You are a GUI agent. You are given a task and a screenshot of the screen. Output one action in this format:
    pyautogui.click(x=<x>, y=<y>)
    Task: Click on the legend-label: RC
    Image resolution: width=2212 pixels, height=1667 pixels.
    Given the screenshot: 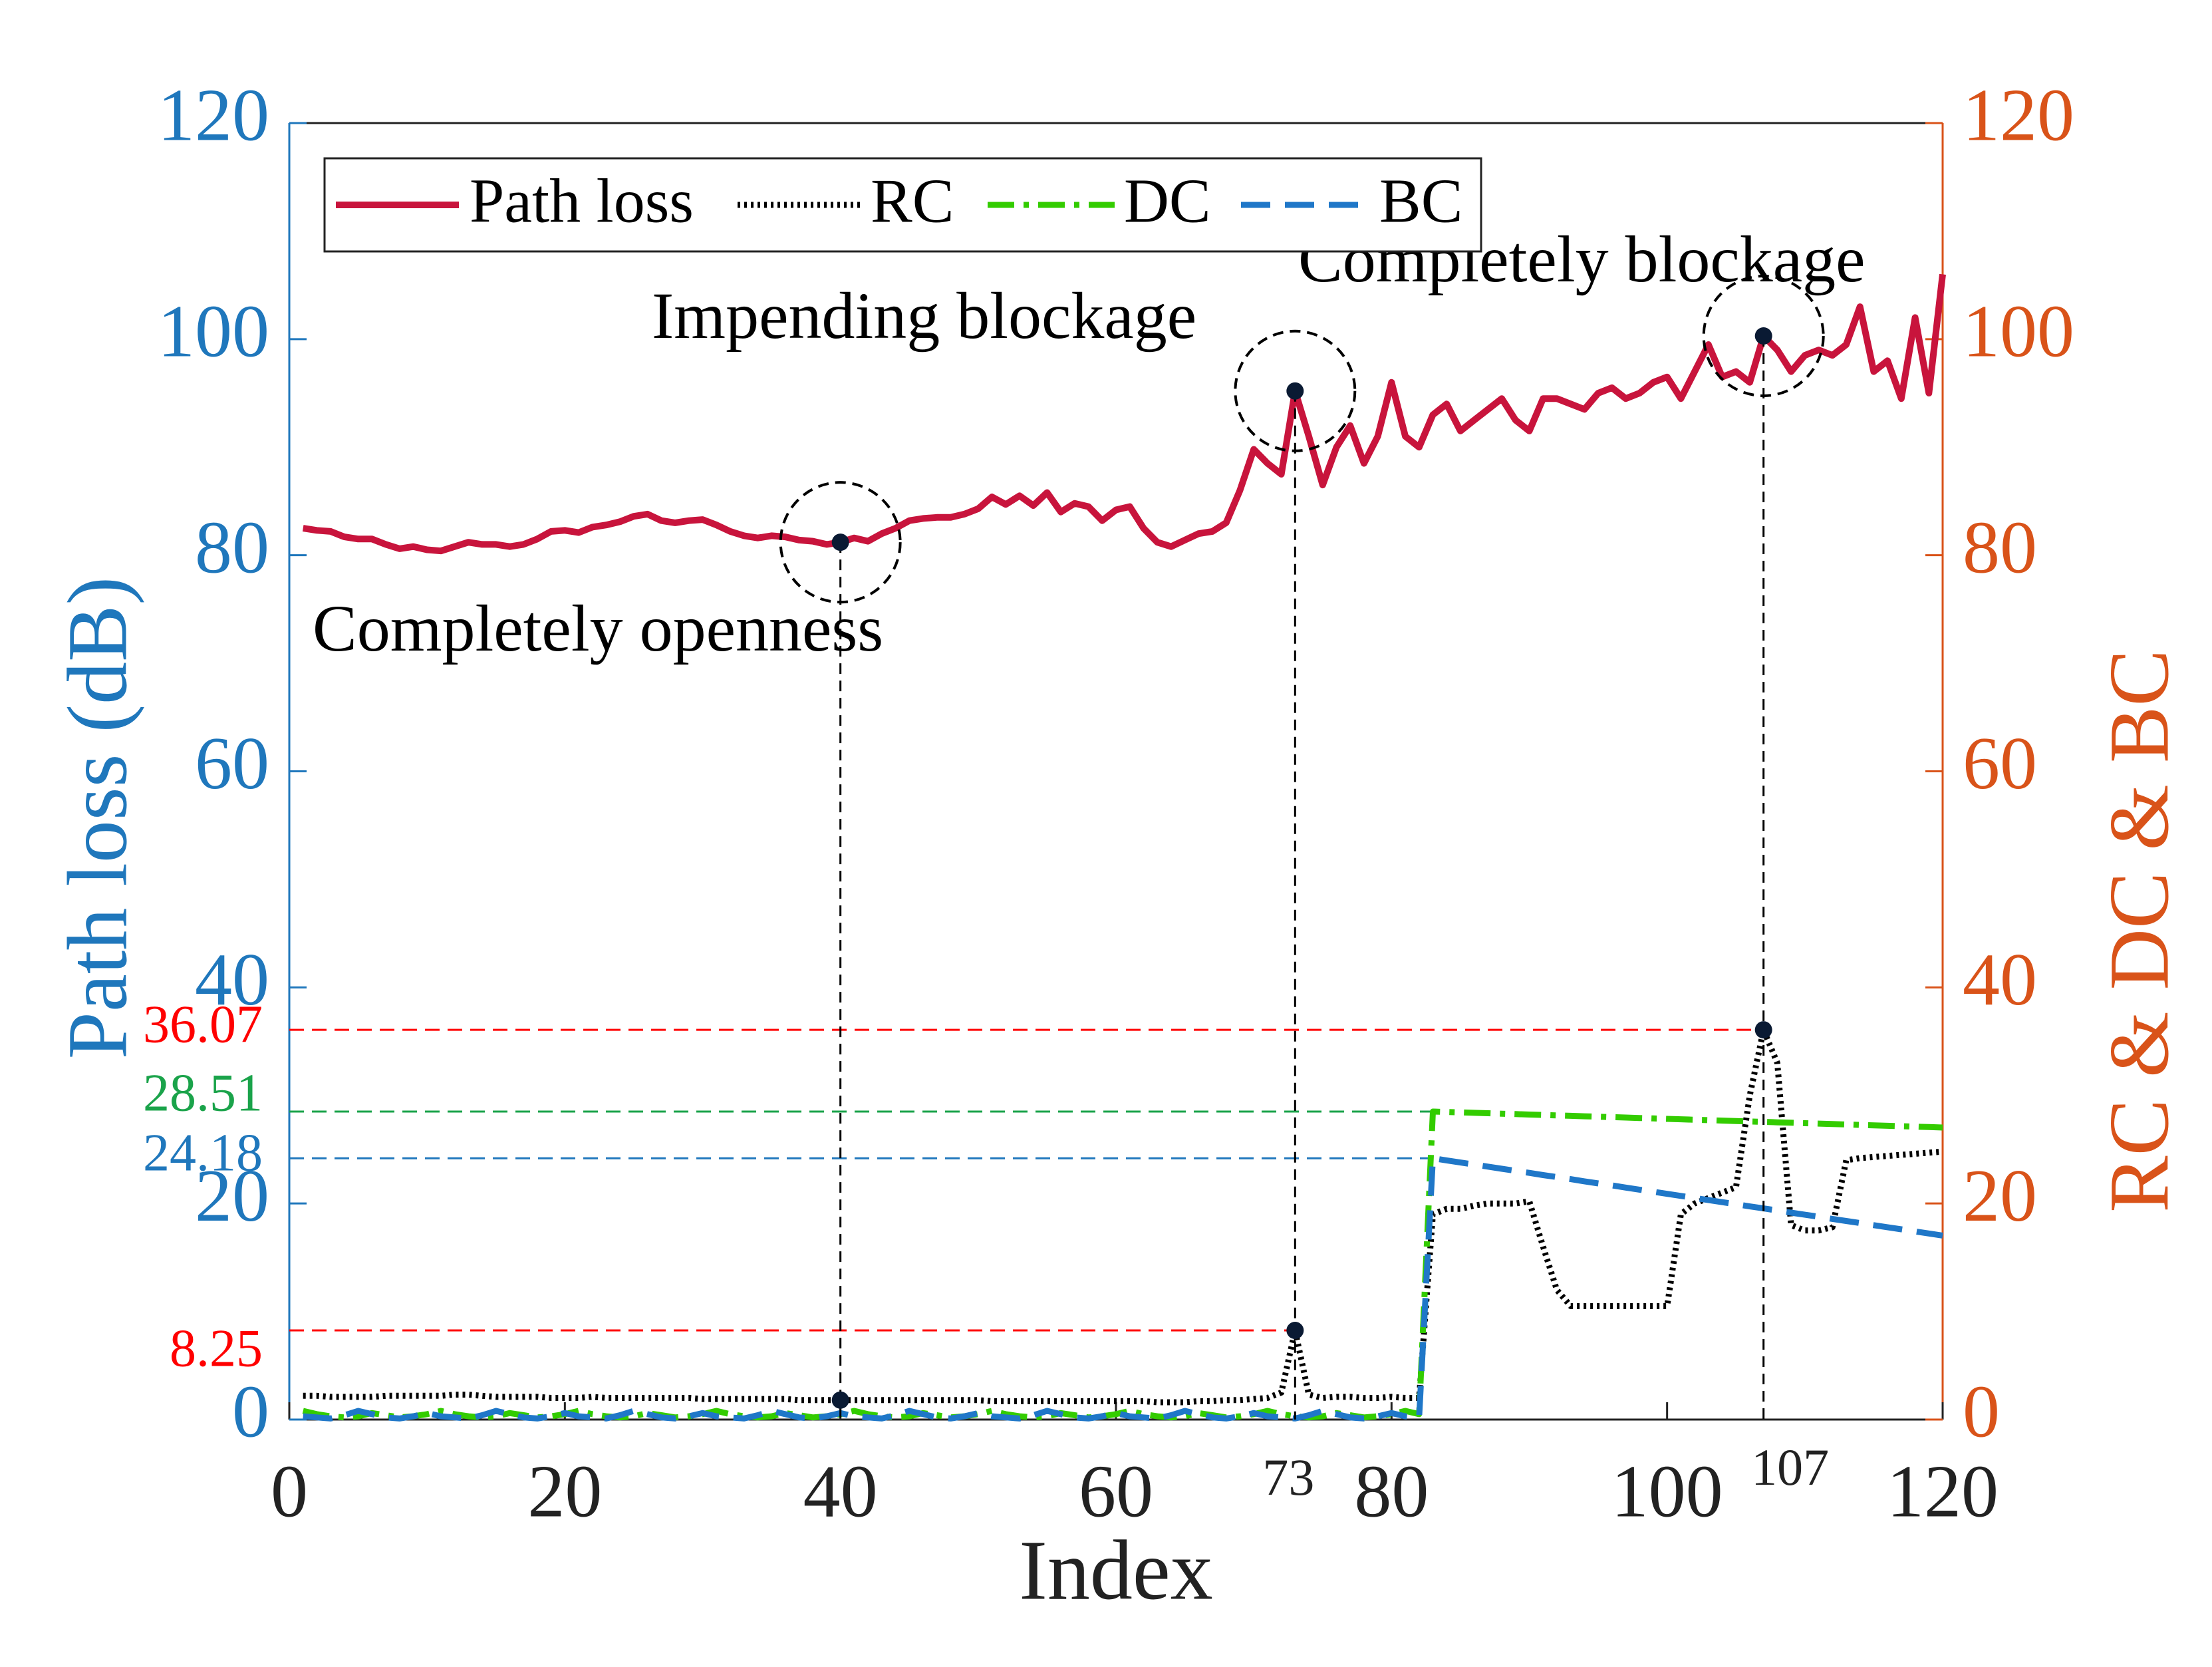 What is the action you would take?
    pyautogui.click(x=913, y=202)
    